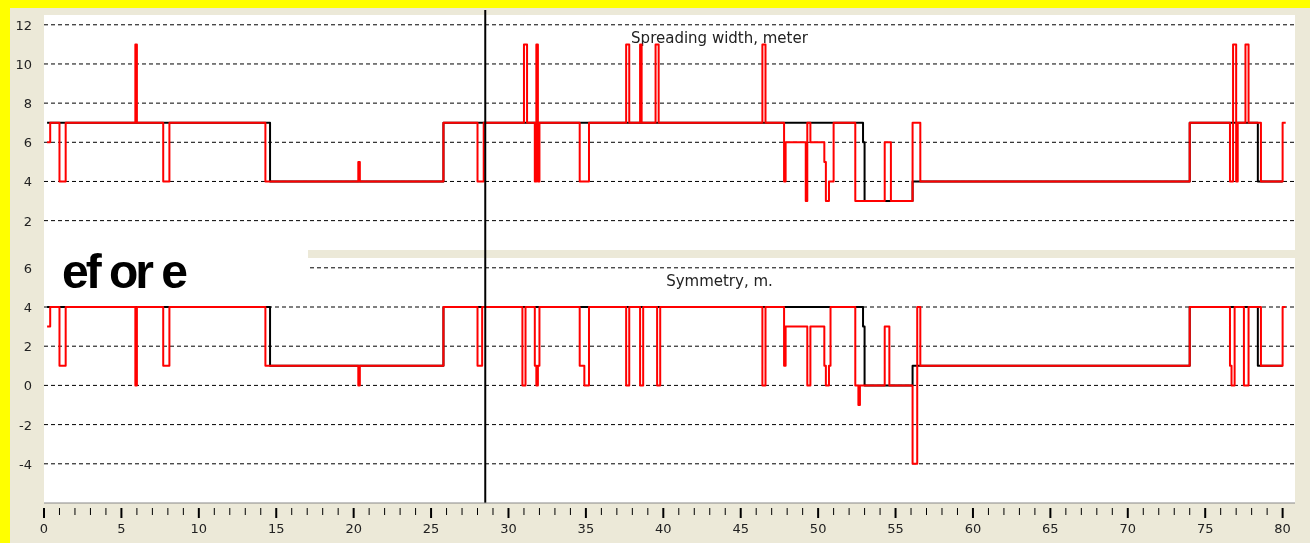 This screenshot has height=543, width=1310. I want to click on y-tick-label: 8, so click(27, 104).